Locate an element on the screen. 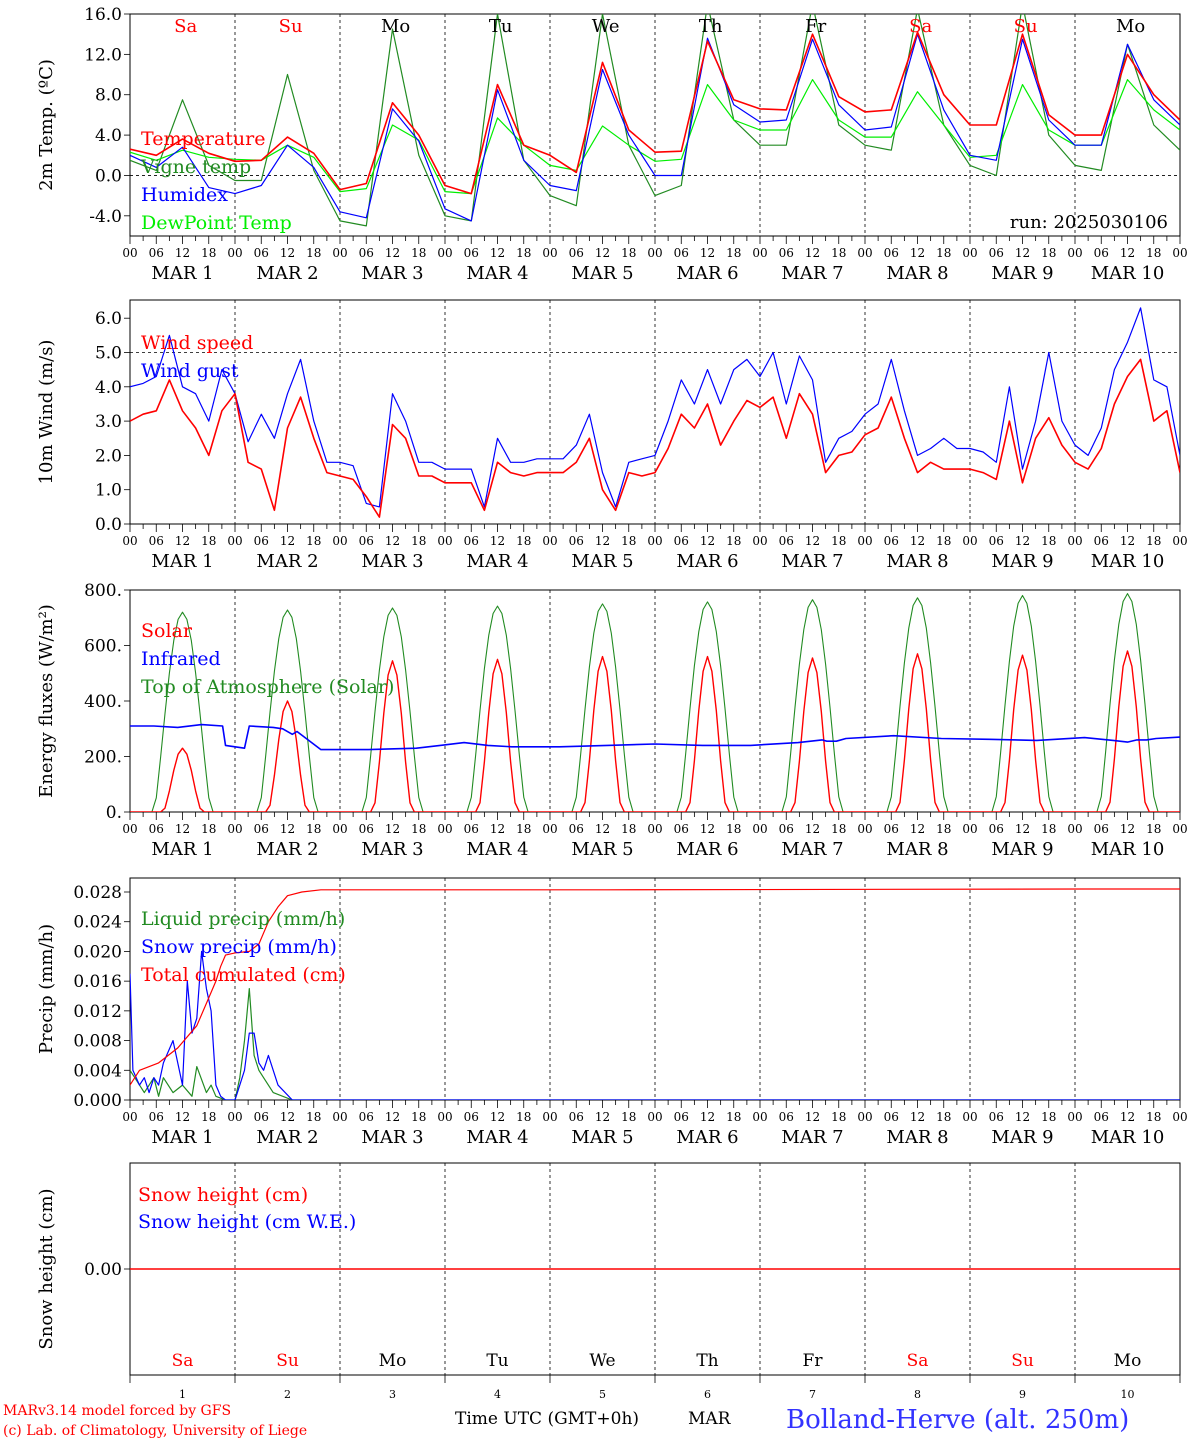  weekday-label: Mo is located at coordinates (1128, 1361).